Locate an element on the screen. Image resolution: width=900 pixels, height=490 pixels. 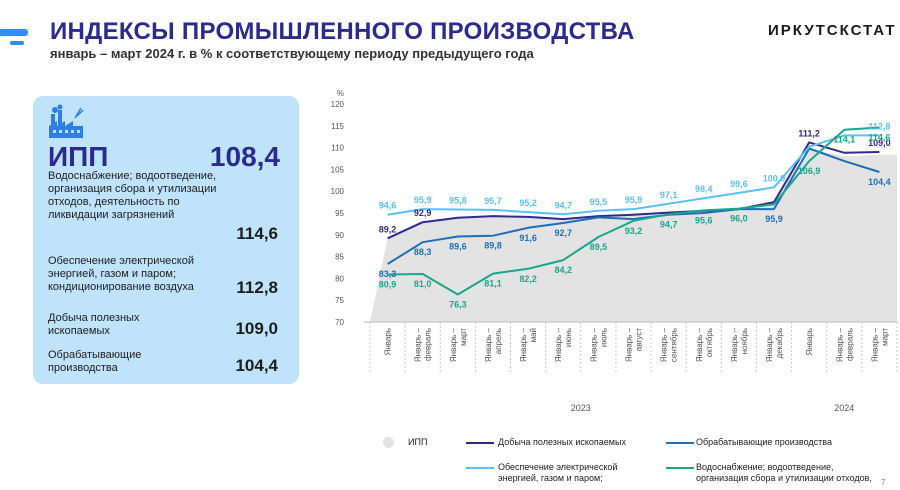
data-label: 111,2 is located at coordinates (809, 133).